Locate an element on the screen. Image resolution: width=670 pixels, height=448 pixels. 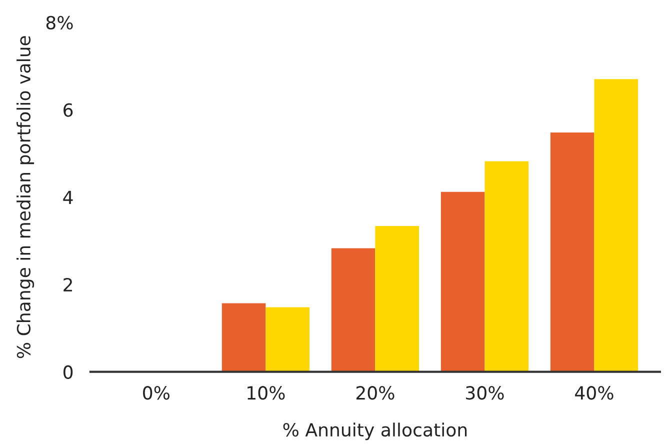
y-tick-label: 8% is located at coordinates (59, 23).